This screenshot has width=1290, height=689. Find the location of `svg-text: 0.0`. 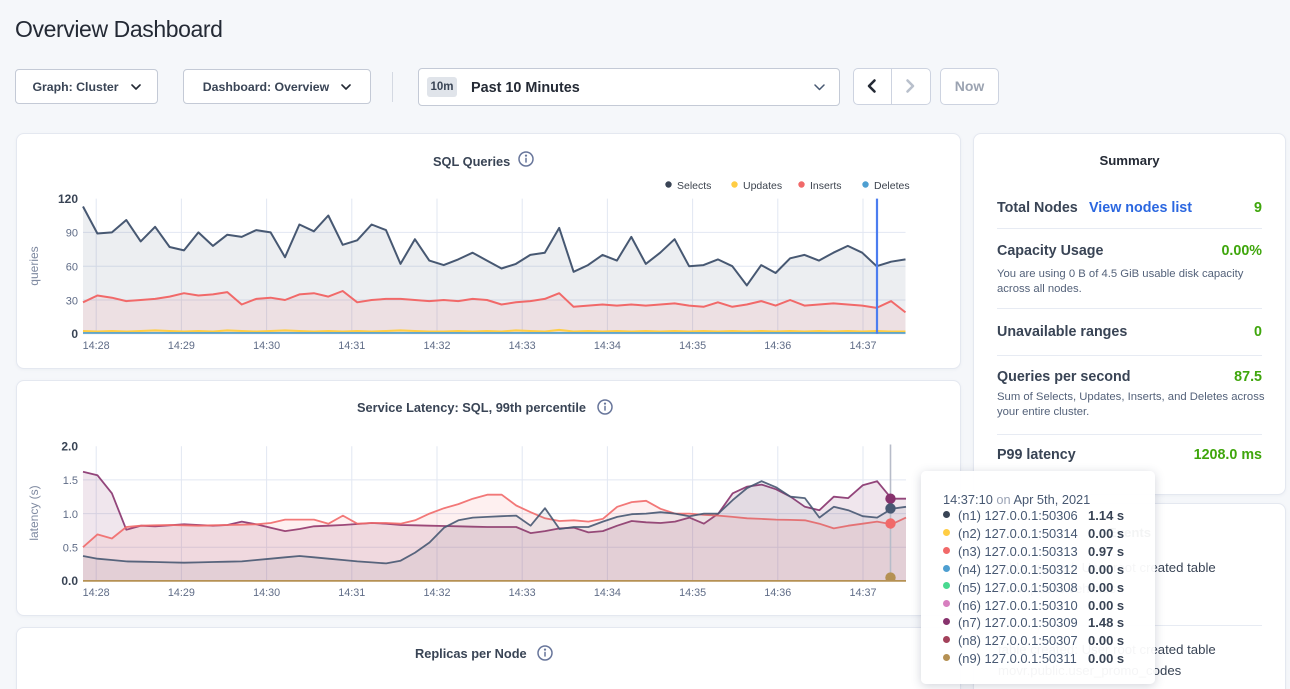

svg-text: 0.0 is located at coordinates (69, 581).